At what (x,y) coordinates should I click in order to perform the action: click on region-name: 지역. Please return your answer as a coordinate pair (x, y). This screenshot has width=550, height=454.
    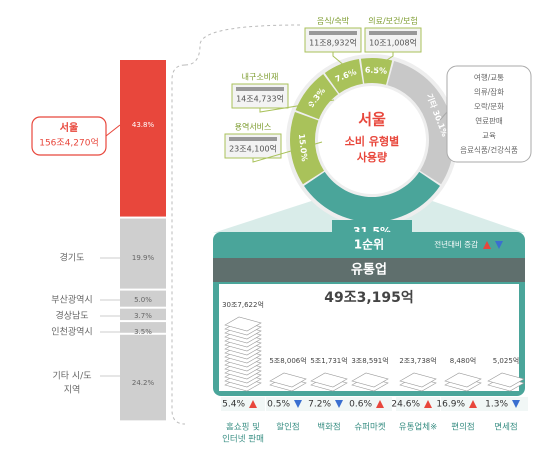
    Looking at the image, I should click on (72, 390).